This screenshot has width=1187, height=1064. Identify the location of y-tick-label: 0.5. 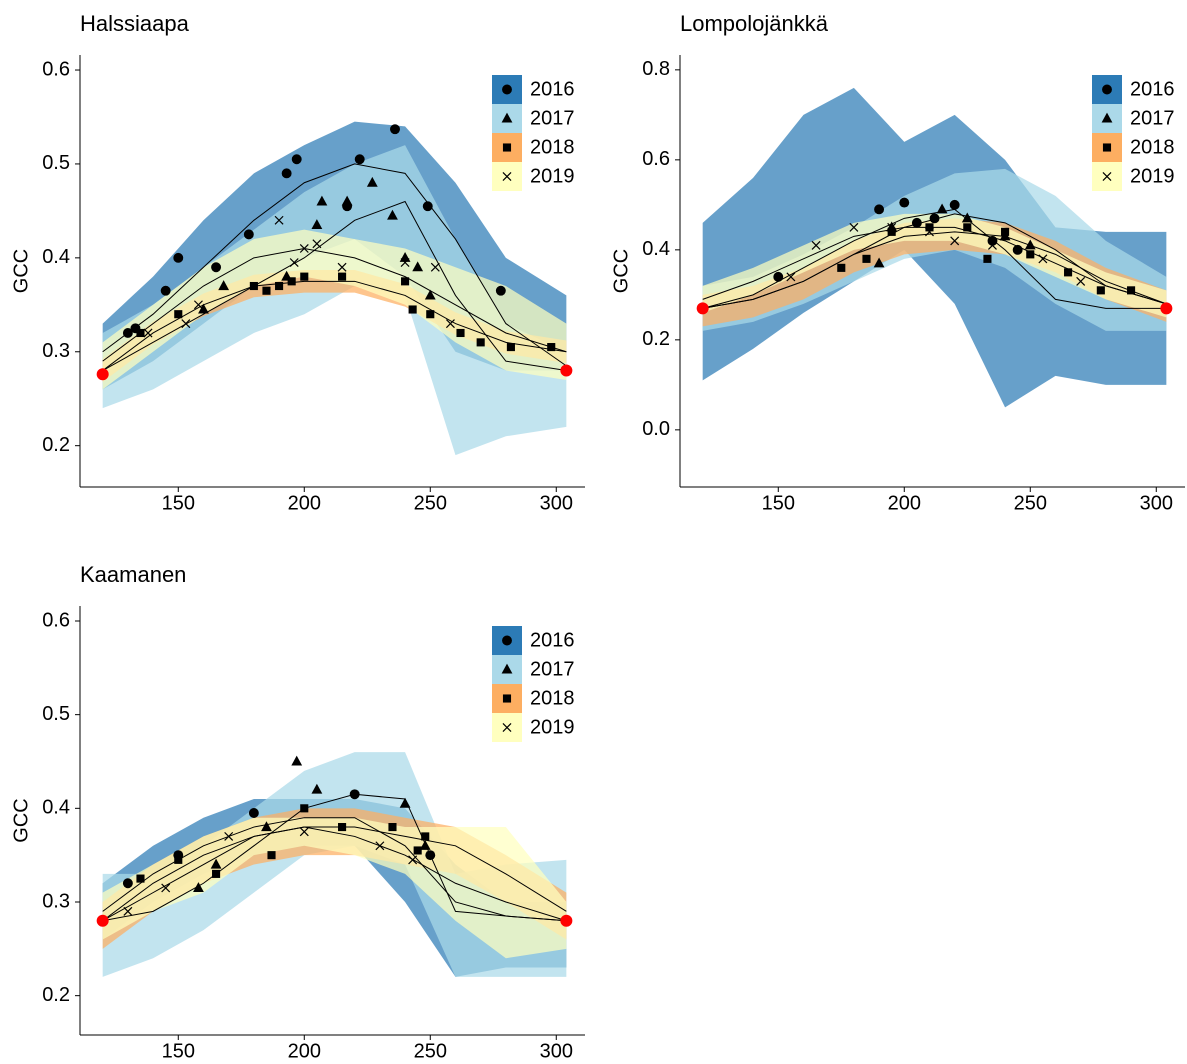
(56, 714).